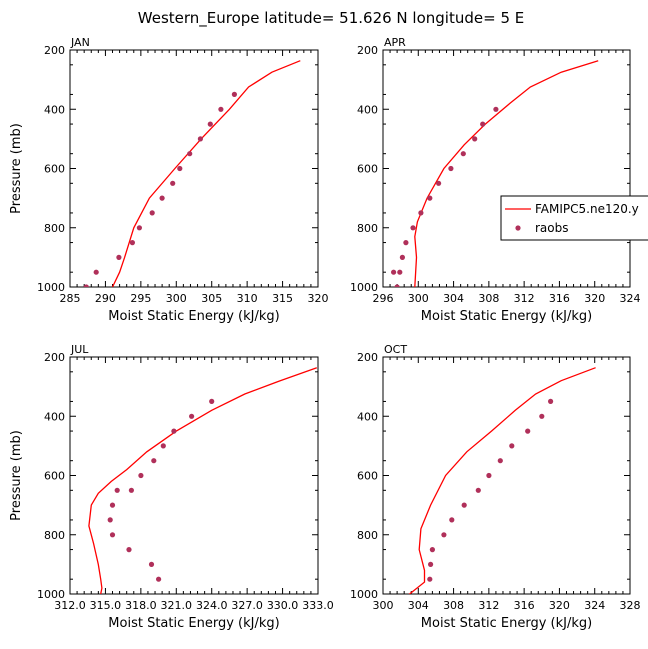 The width and height of the screenshot is (648, 649). What do you see at coordinates (518, 228) in the screenshot?
I see `legend-obs-marker-swatch` at bounding box center [518, 228].